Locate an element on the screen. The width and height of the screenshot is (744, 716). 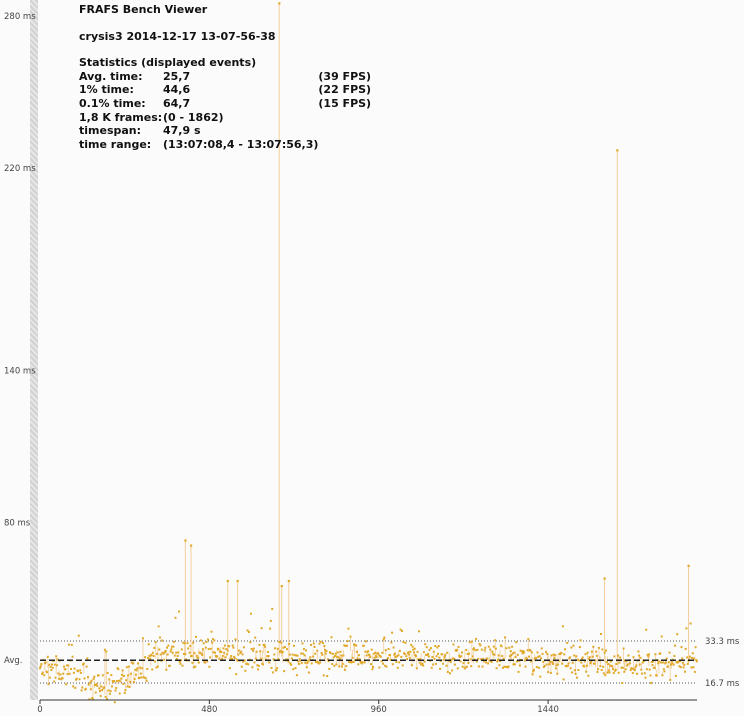
reference-line-label: 33.3 ms is located at coordinates (722, 642).